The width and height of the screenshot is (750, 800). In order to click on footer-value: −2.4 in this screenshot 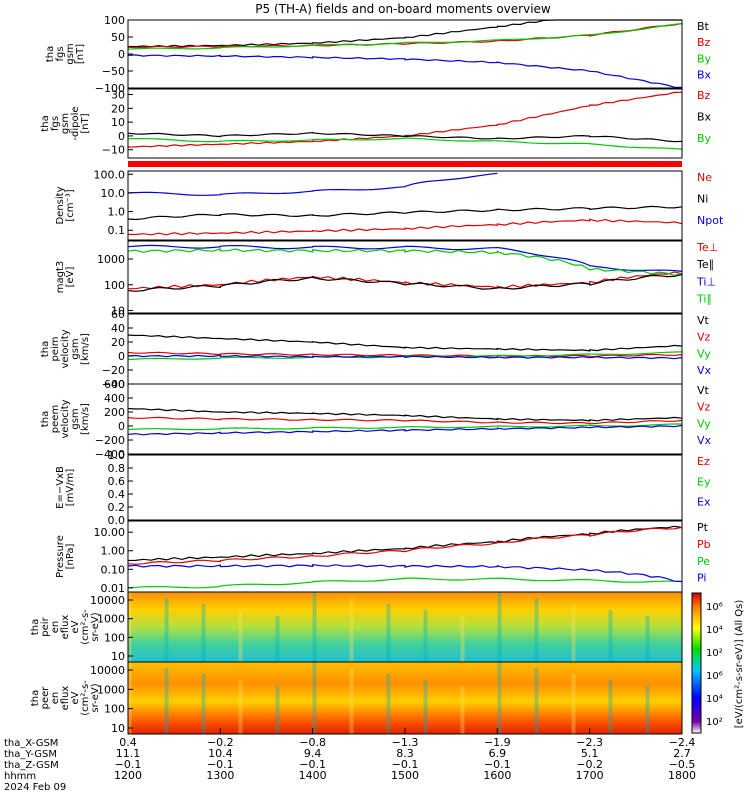, I will do `click(682, 742)`.